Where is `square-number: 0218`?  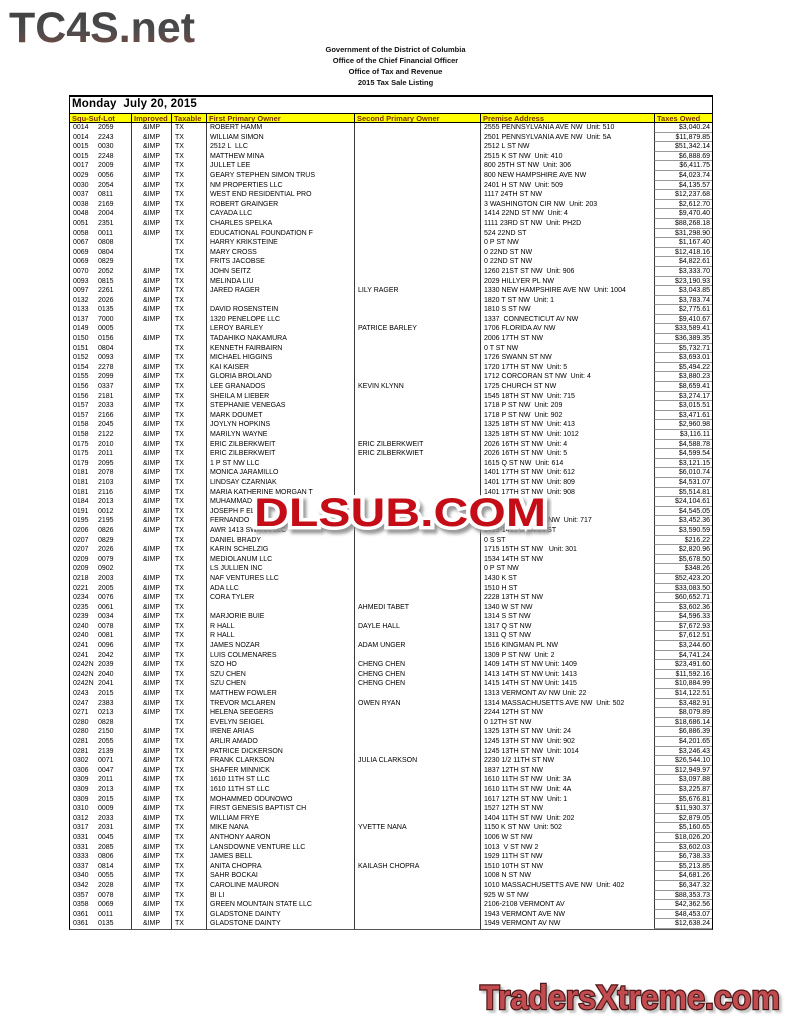 square-number: 0218 is located at coordinates (81, 578).